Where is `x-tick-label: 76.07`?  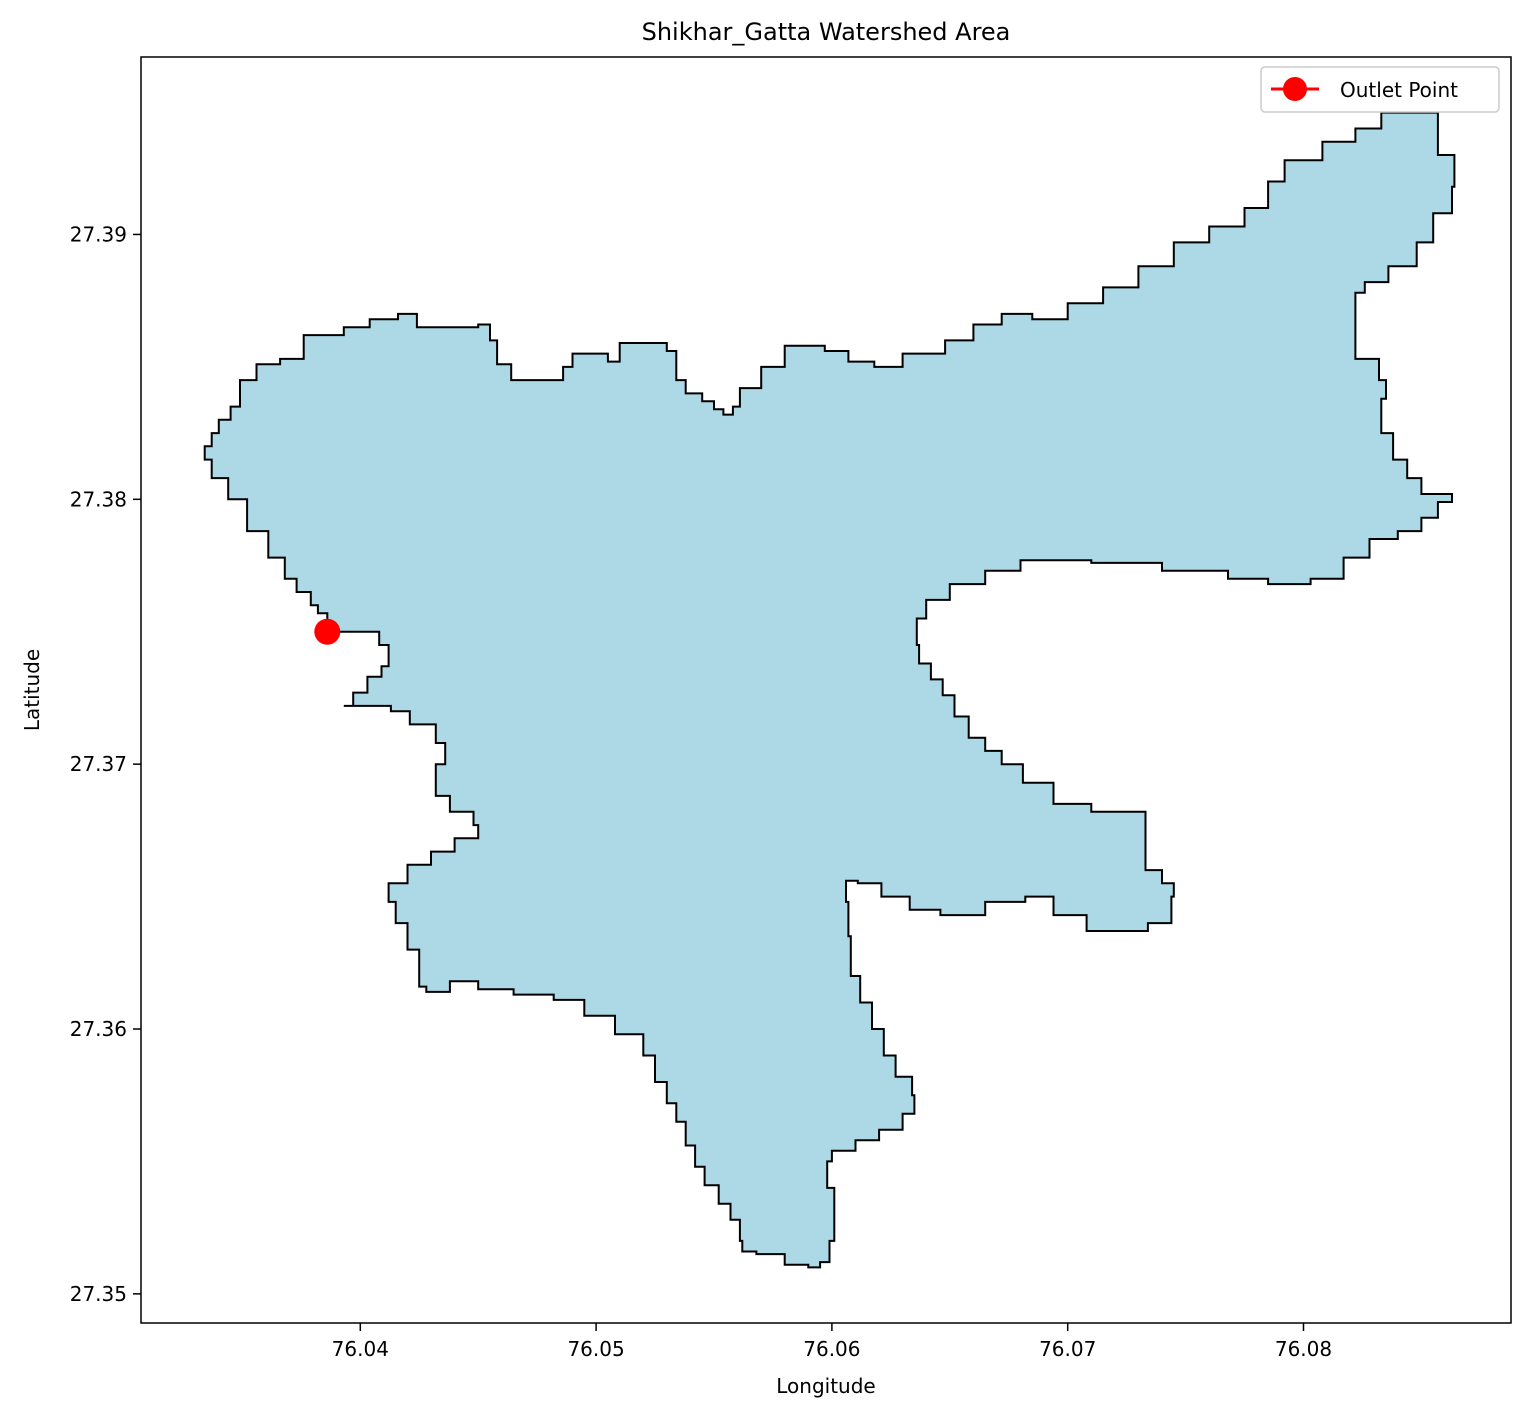 x-tick-label: 76.07 is located at coordinates (1067, 1349).